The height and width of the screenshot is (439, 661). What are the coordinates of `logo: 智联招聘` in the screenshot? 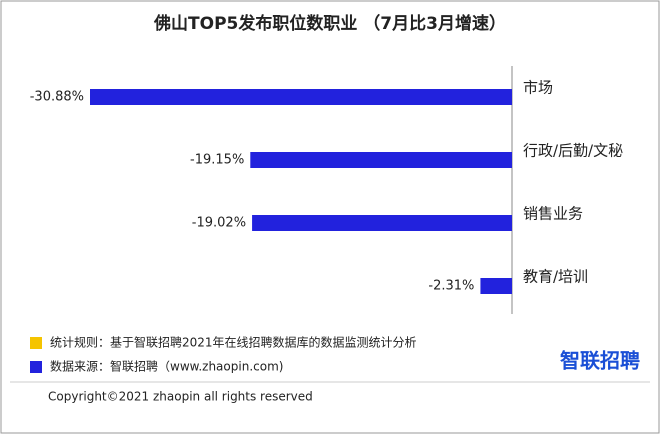 It's located at (600, 361).